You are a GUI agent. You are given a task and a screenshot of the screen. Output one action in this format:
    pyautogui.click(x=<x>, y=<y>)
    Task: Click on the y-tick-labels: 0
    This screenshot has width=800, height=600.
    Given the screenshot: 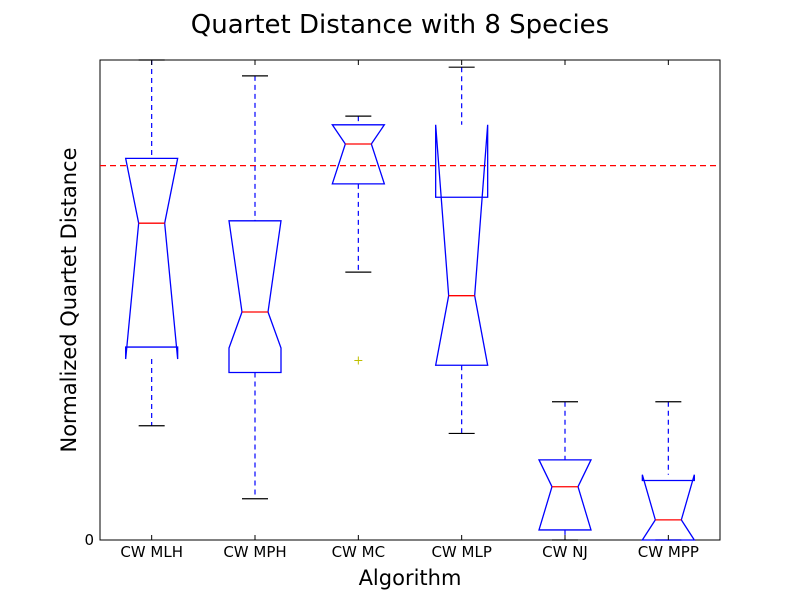 What is the action you would take?
    pyautogui.click(x=89, y=540)
    